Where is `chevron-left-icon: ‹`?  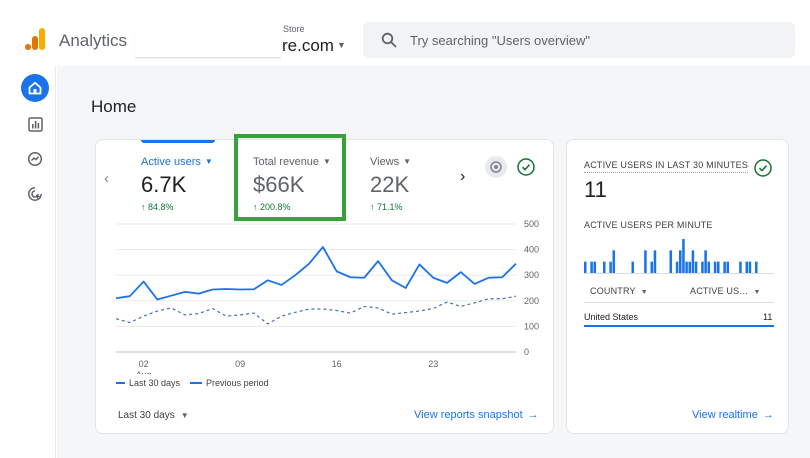 chevron-left-icon: ‹ is located at coordinates (106, 178).